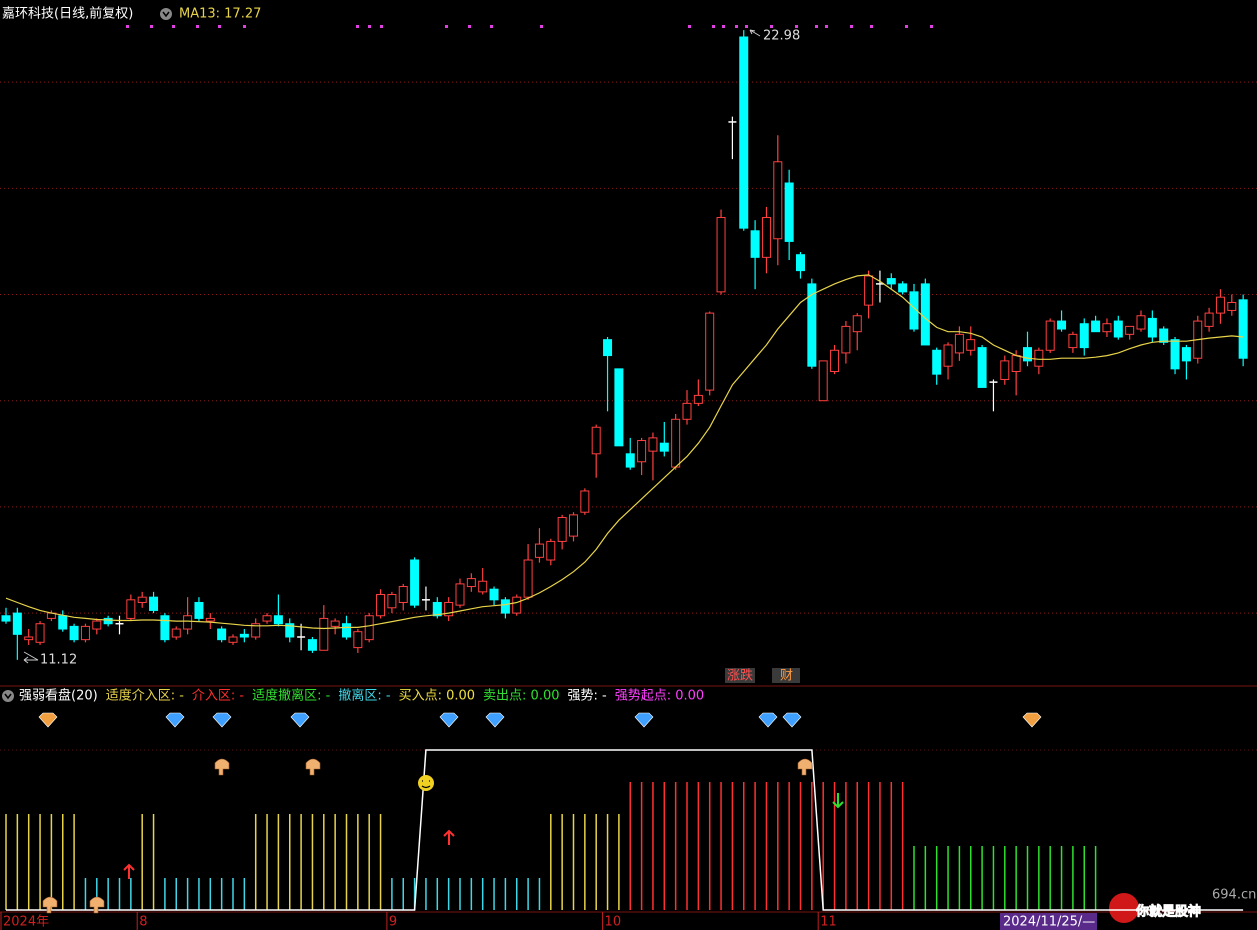  I want to click on legend-entry: 介入区: -, so click(218, 696).